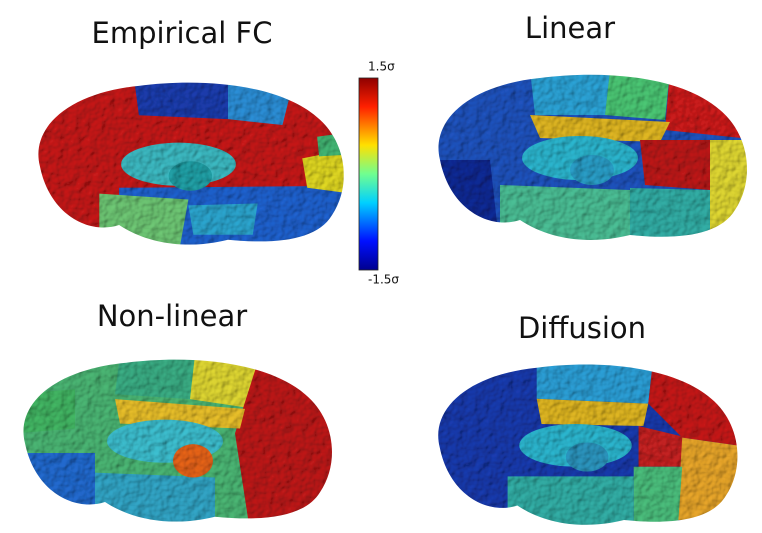  What do you see at coordinates (381, 67) in the screenshot?
I see `colorbar-max-label: 1.5σ` at bounding box center [381, 67].